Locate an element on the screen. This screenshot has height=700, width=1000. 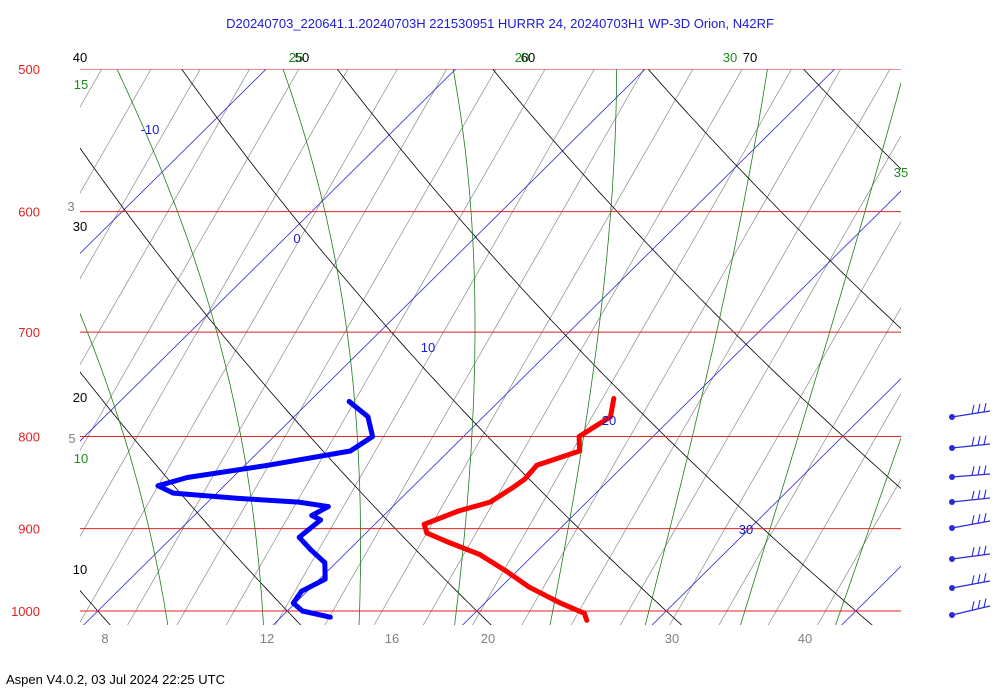
dry-adiabat-label: 30 is located at coordinates (80, 226).